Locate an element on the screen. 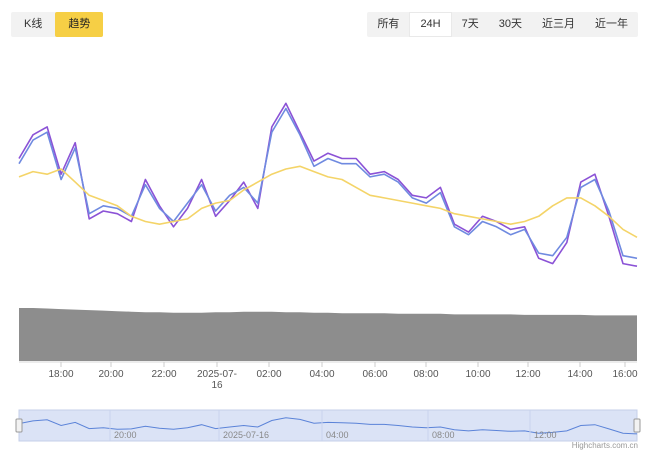 Image resolution: width=650 pixels, height=455 pixels. chart-type-toggle: K线 趋势 is located at coordinates (57, 24).